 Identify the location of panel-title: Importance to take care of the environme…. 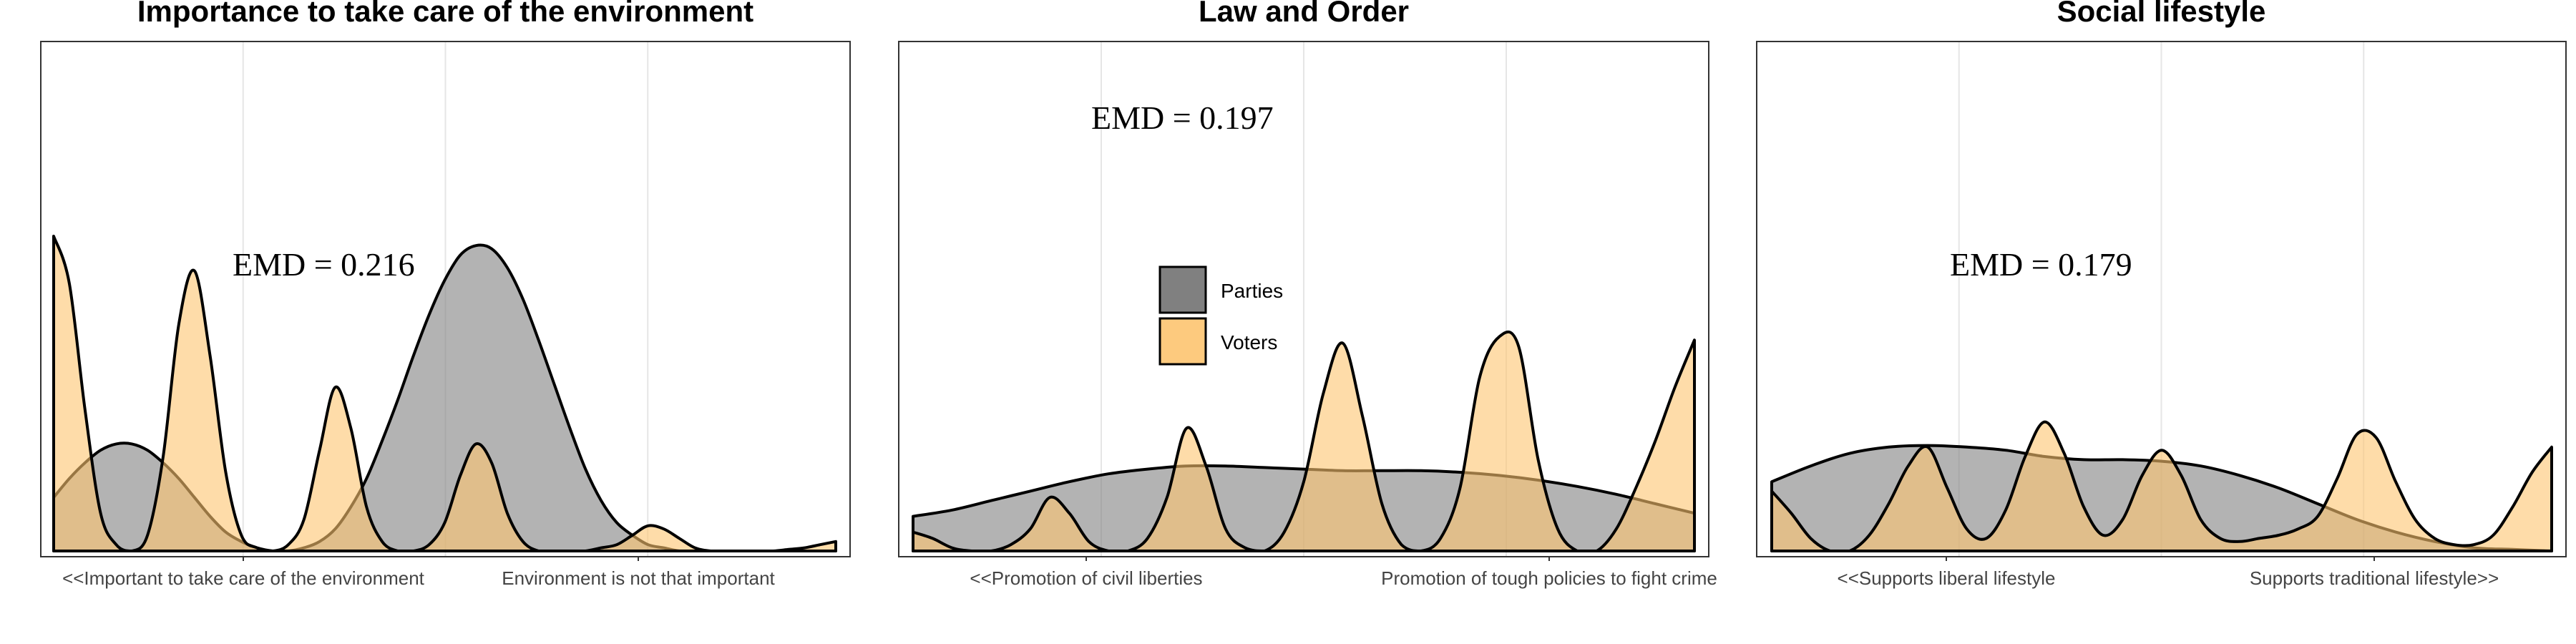
(445, 14).